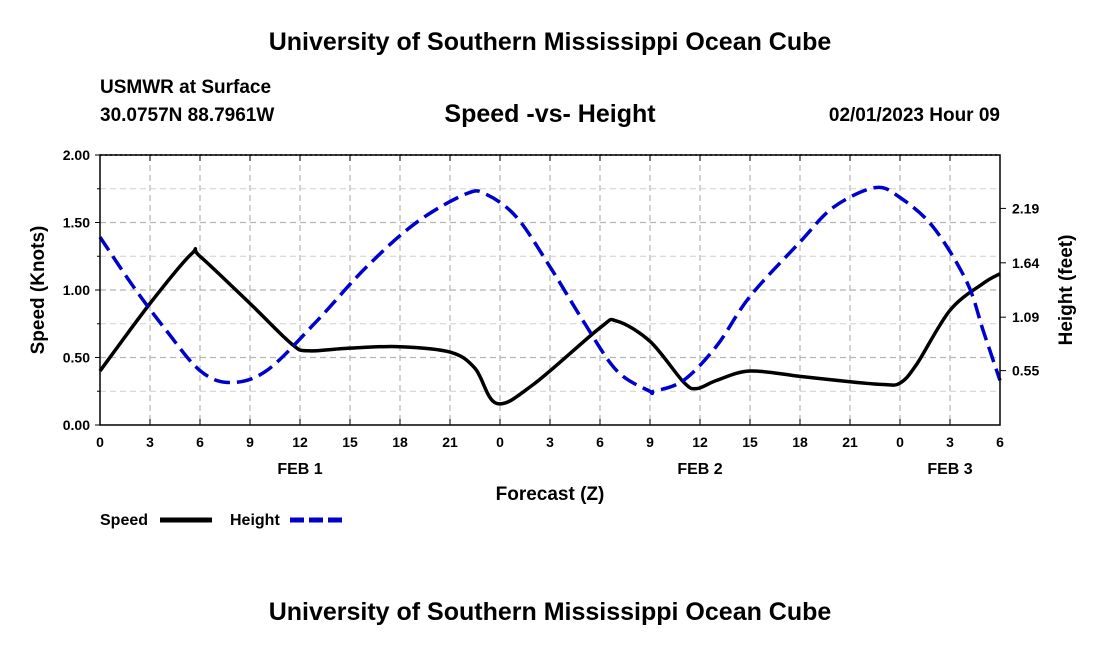 This screenshot has height=650, width=1100. I want to click on chart-title: Speed -vs- Height, so click(550, 114).